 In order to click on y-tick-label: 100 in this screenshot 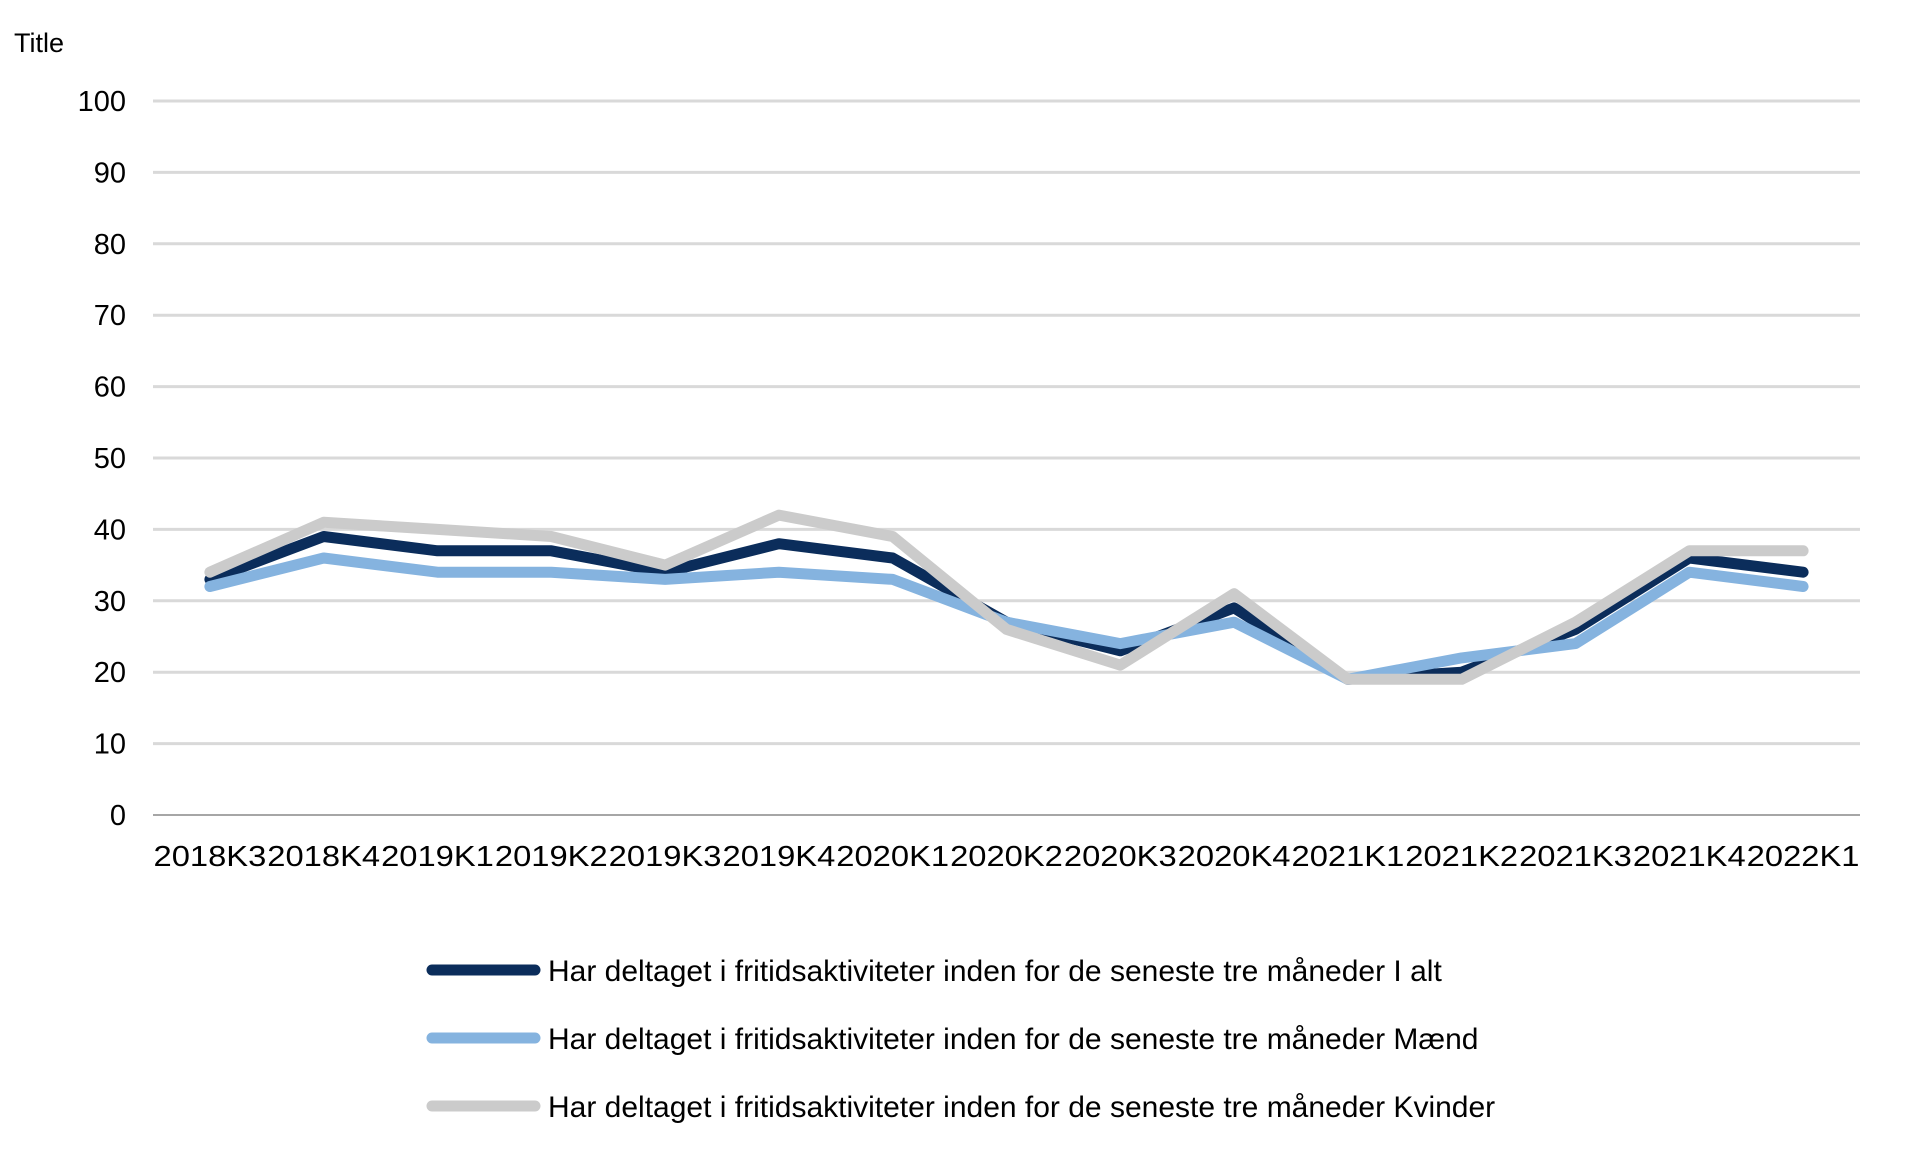, I will do `click(102, 102)`.